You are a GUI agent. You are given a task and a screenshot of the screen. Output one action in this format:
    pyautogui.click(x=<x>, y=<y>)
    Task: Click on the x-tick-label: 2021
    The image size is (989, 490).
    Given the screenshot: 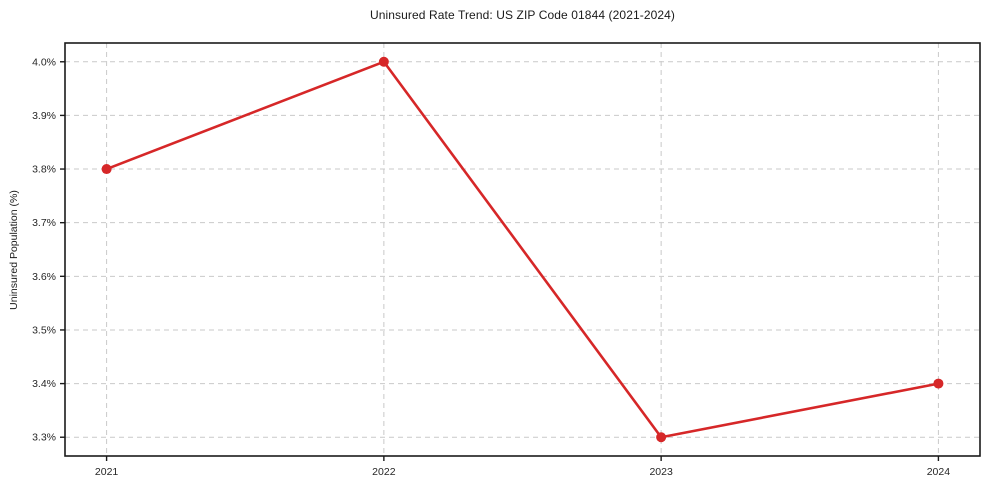 What is the action you would take?
    pyautogui.click(x=107, y=472)
    